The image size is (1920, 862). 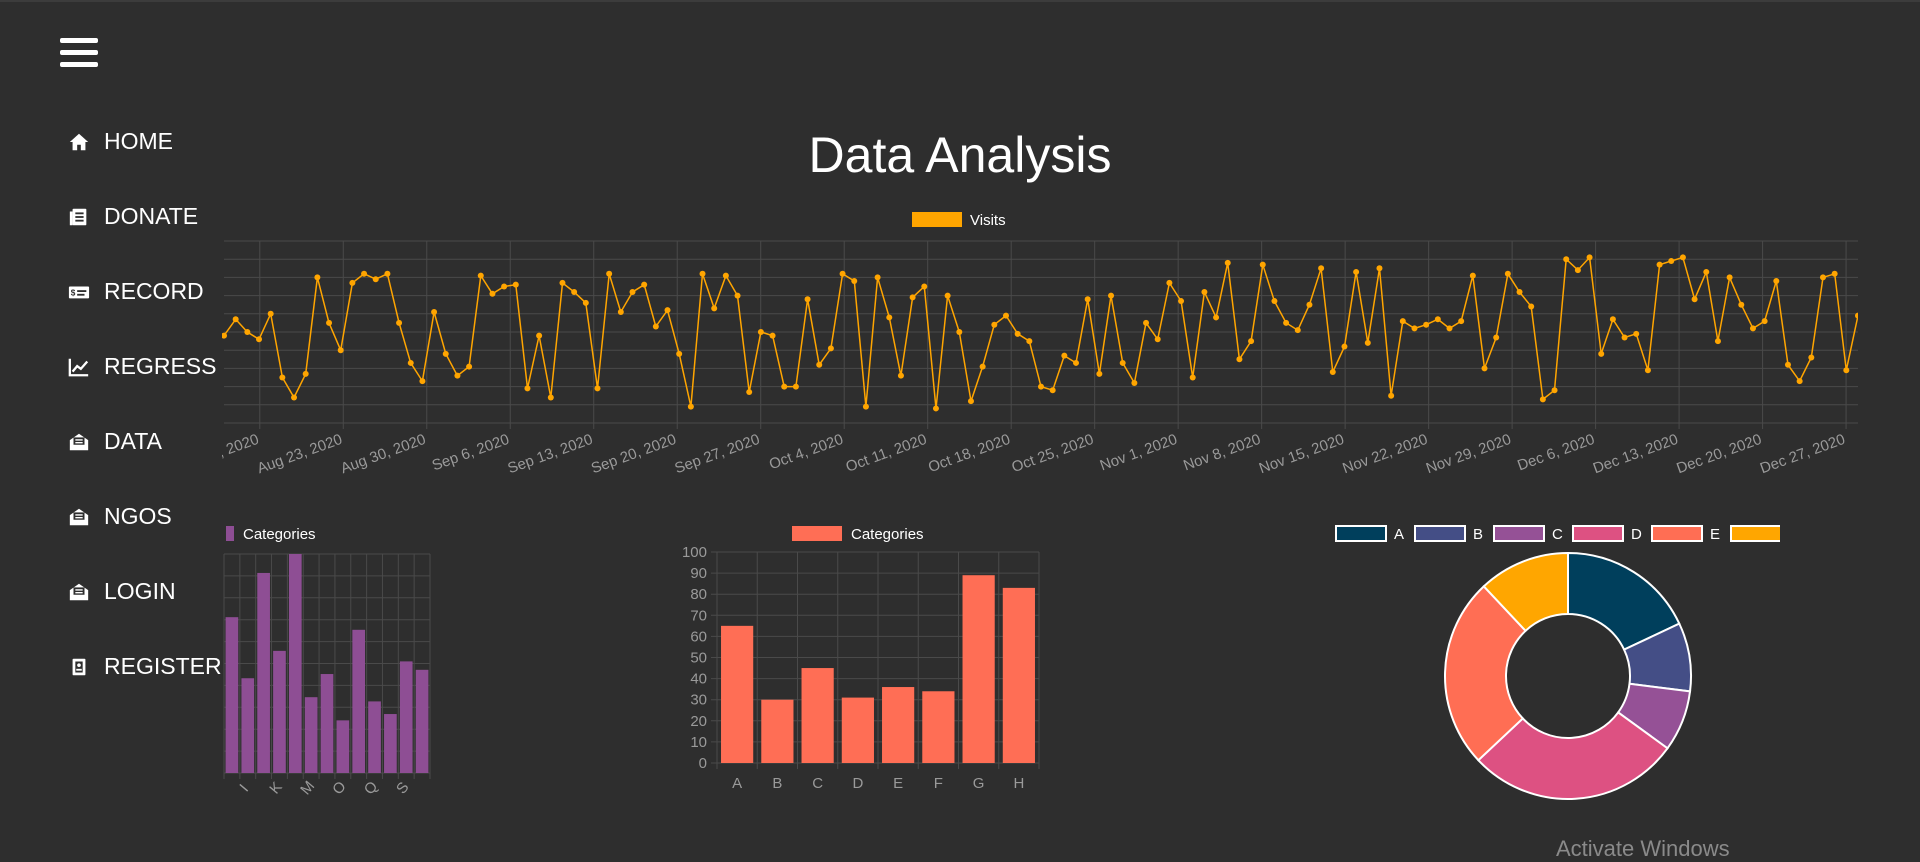 What do you see at coordinates (120, 141) in the screenshot?
I see `sidebar-item-home: HOME` at bounding box center [120, 141].